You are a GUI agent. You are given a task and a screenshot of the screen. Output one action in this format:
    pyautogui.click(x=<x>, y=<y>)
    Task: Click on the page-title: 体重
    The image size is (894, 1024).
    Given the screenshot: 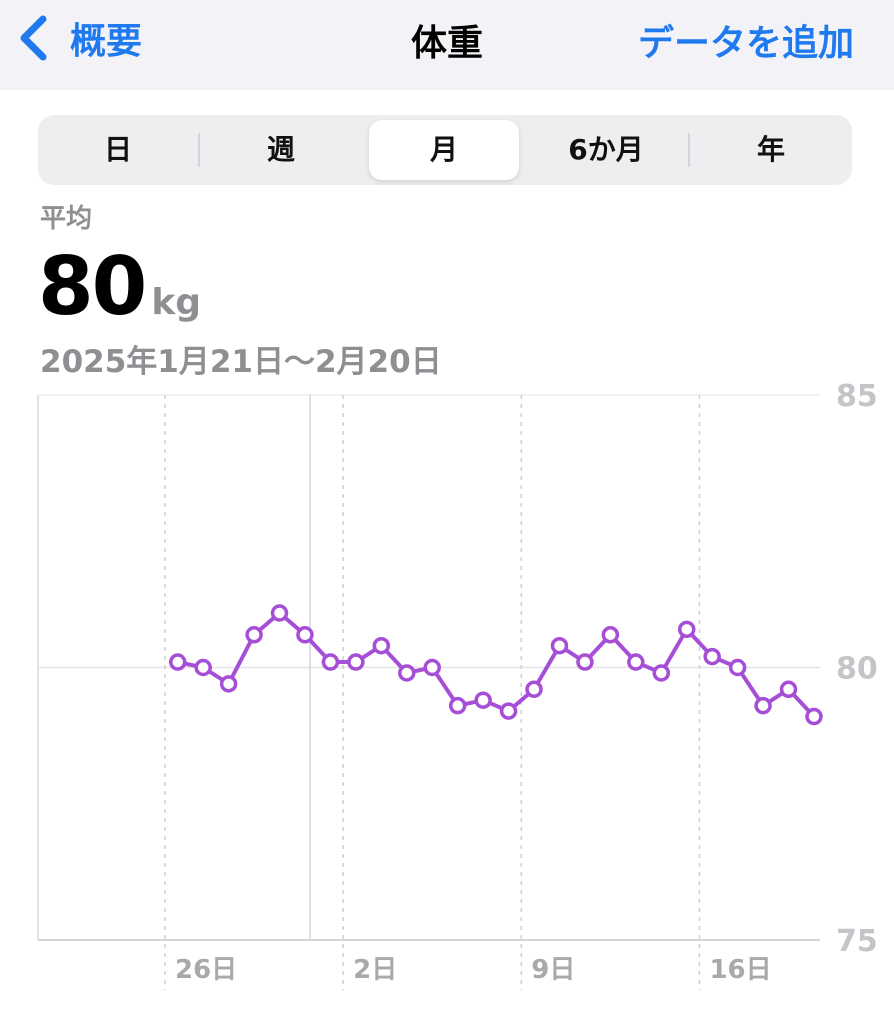 What is the action you would take?
    pyautogui.click(x=446, y=43)
    